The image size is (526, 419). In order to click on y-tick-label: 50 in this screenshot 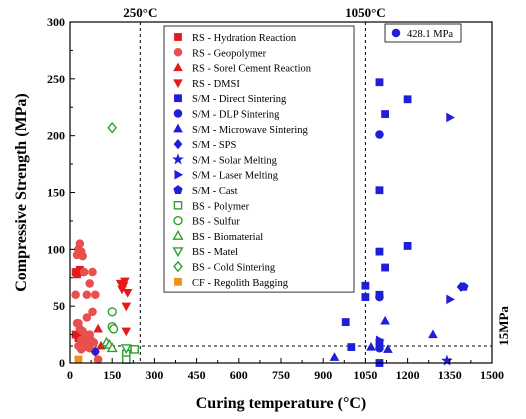, I will do `click(59, 306)`.